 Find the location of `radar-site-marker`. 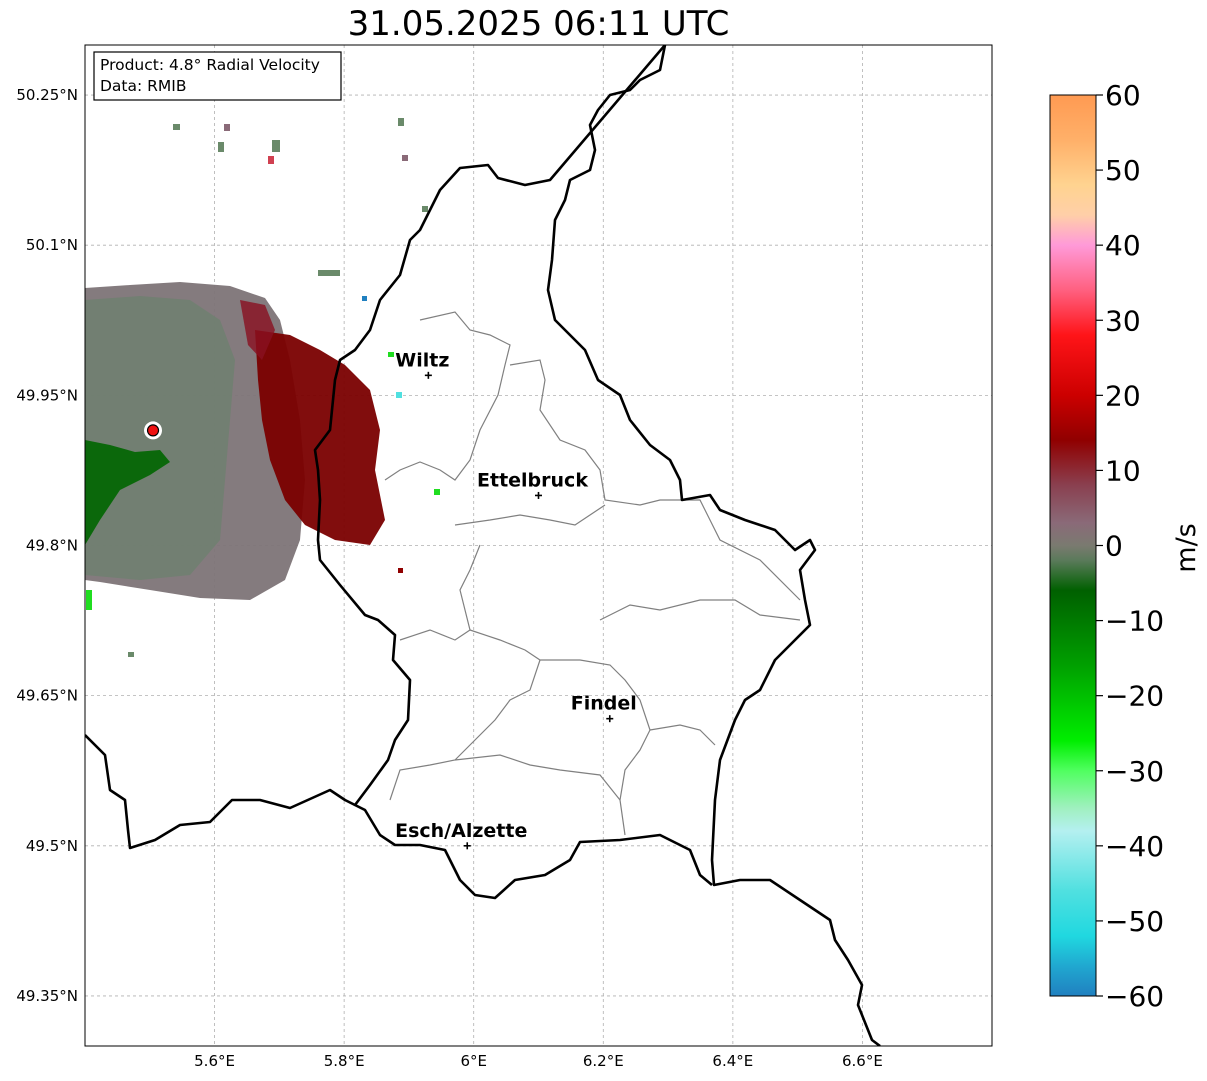

radar-site-marker is located at coordinates (153, 430).